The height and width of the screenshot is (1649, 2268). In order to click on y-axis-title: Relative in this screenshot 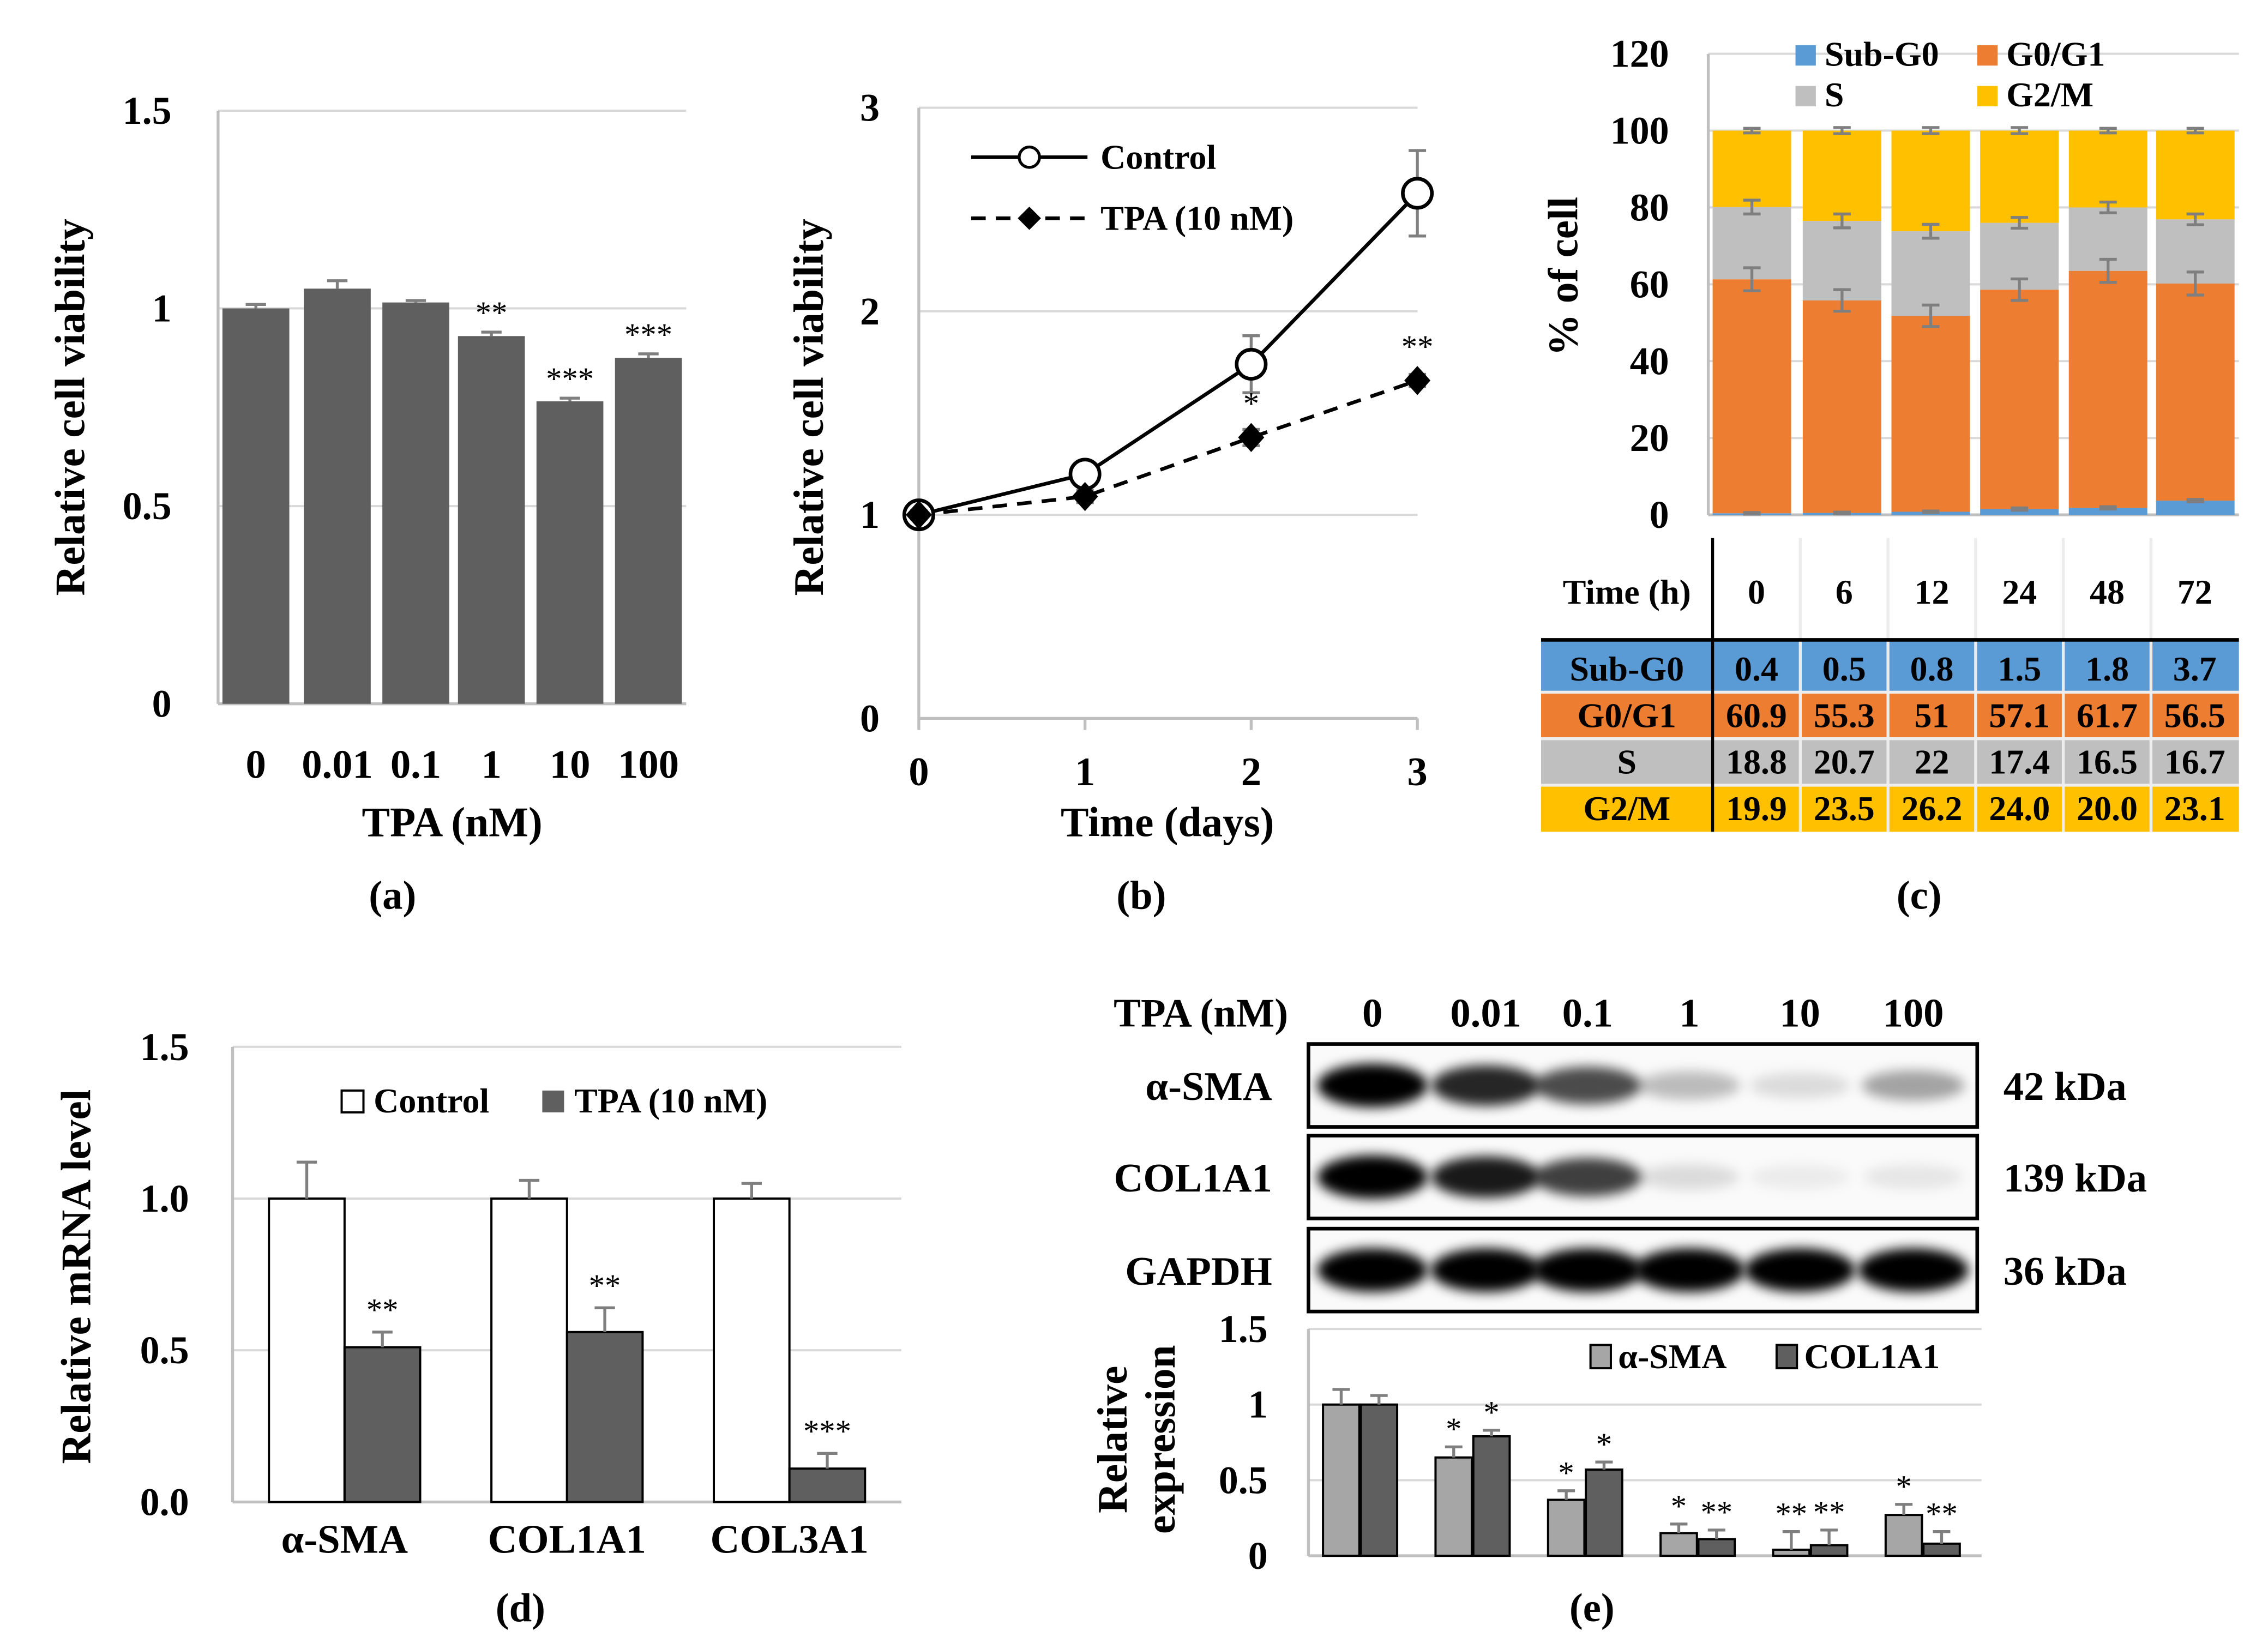, I will do `click(1113, 1439)`.